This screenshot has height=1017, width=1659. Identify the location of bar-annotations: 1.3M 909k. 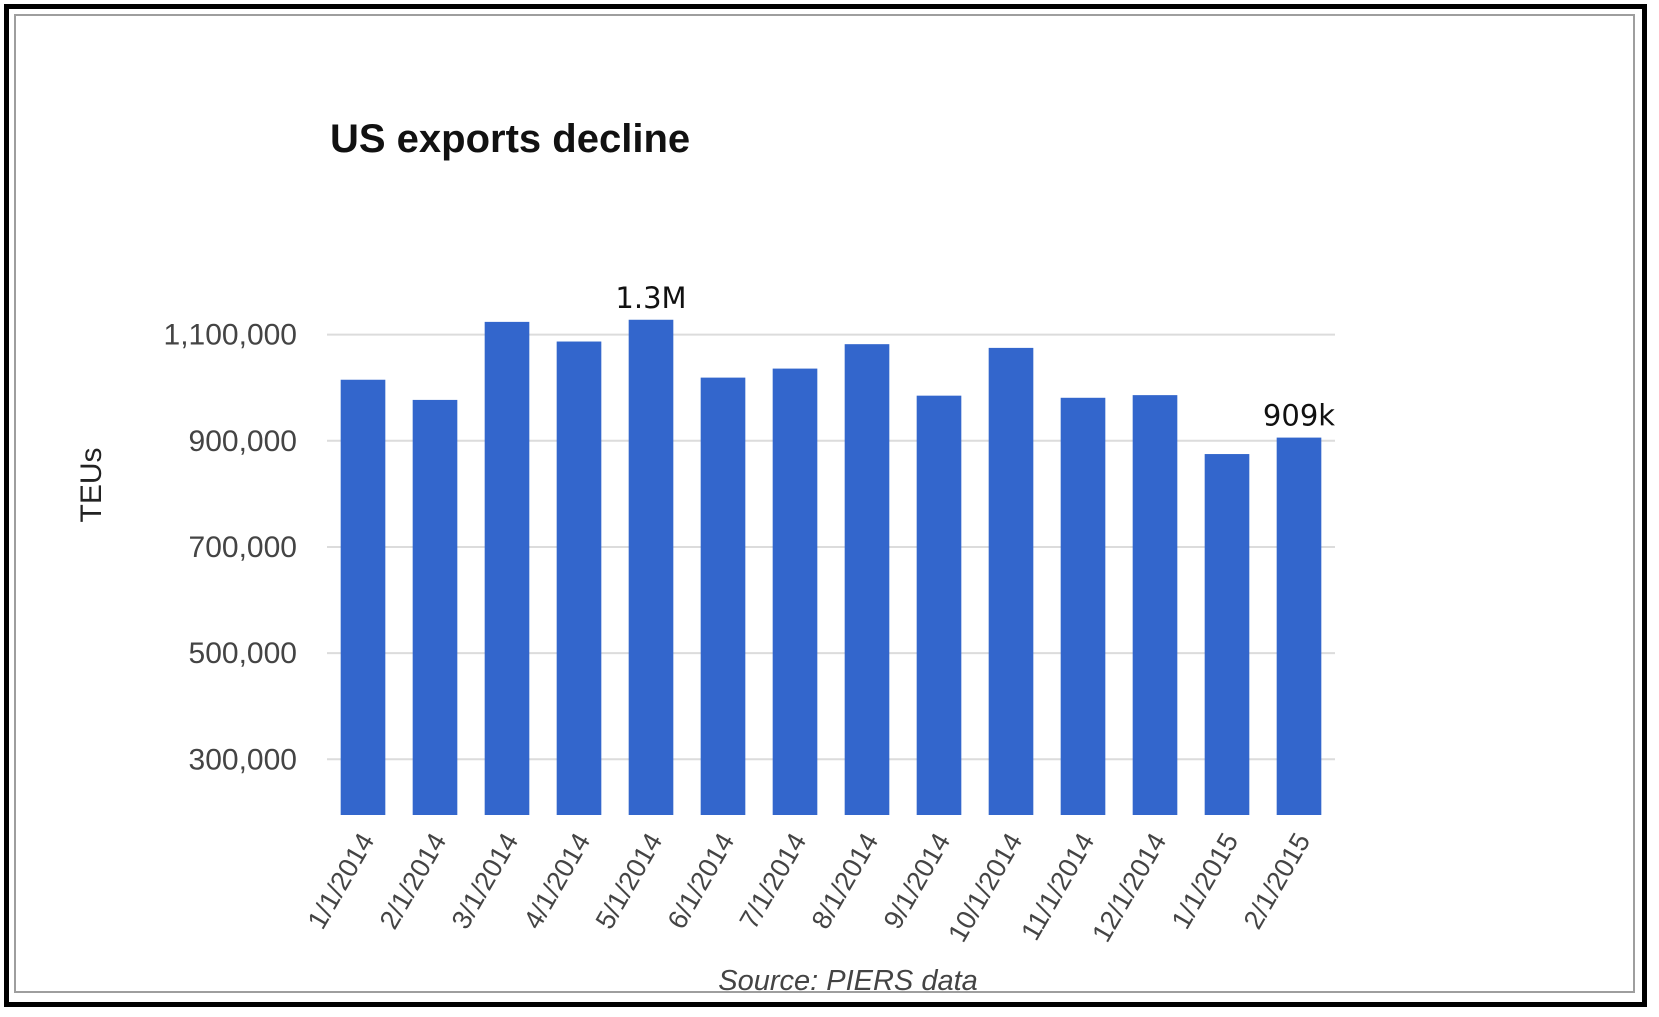
(975, 357).